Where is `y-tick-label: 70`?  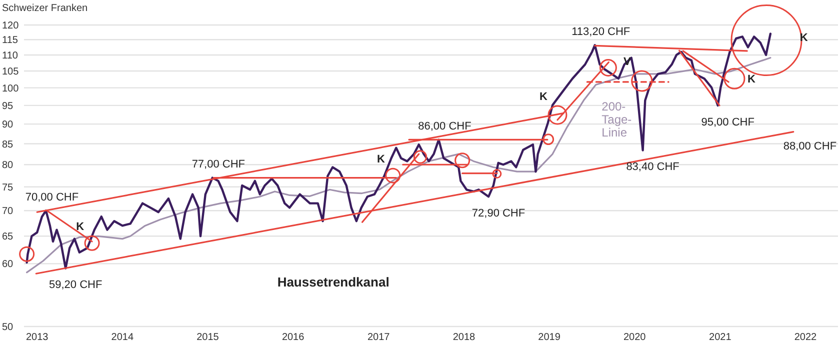 y-tick-label: 70 is located at coordinates (8, 212).